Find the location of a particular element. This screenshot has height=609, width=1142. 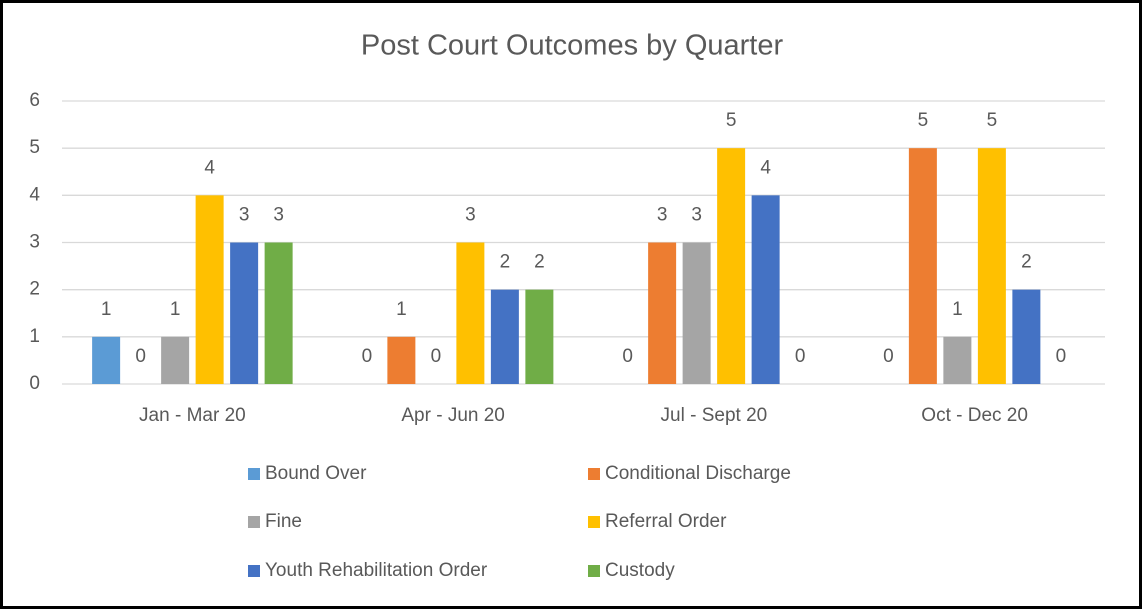

legend-label: Bound Over is located at coordinates (316, 473).